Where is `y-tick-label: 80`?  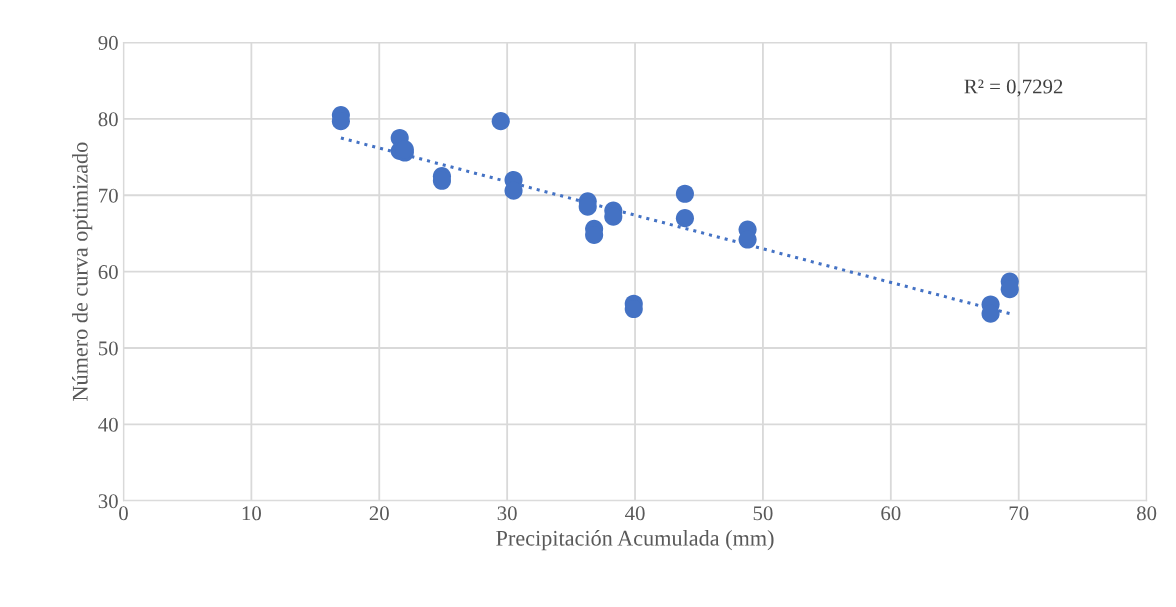
y-tick-label: 80 is located at coordinates (108, 119).